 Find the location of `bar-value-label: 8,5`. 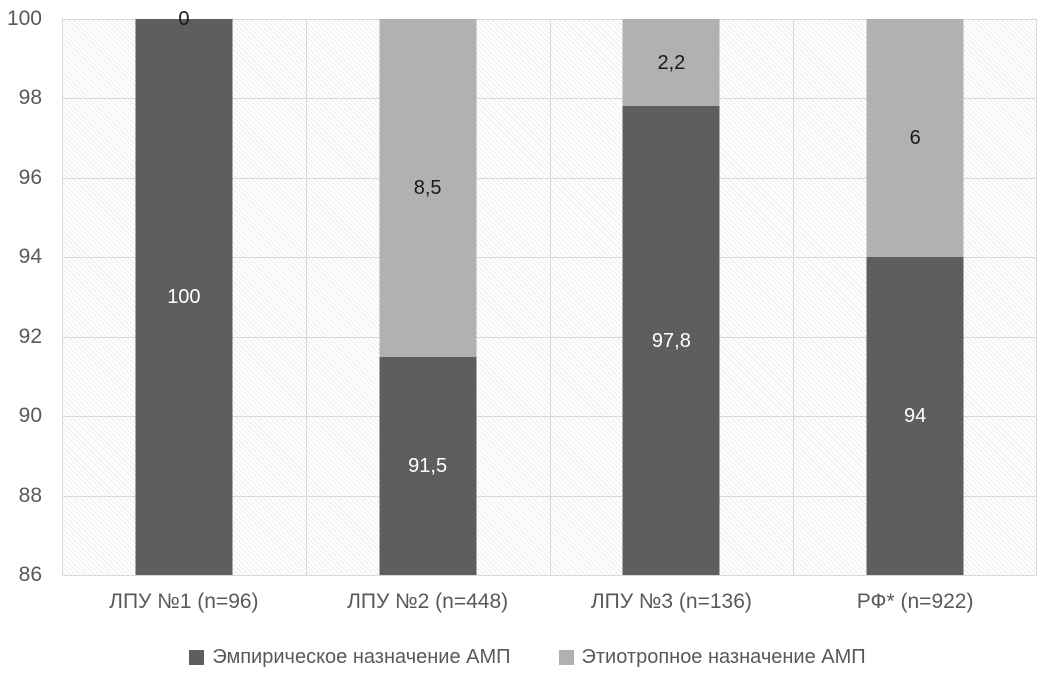

bar-value-label: 8,5 is located at coordinates (427, 187).